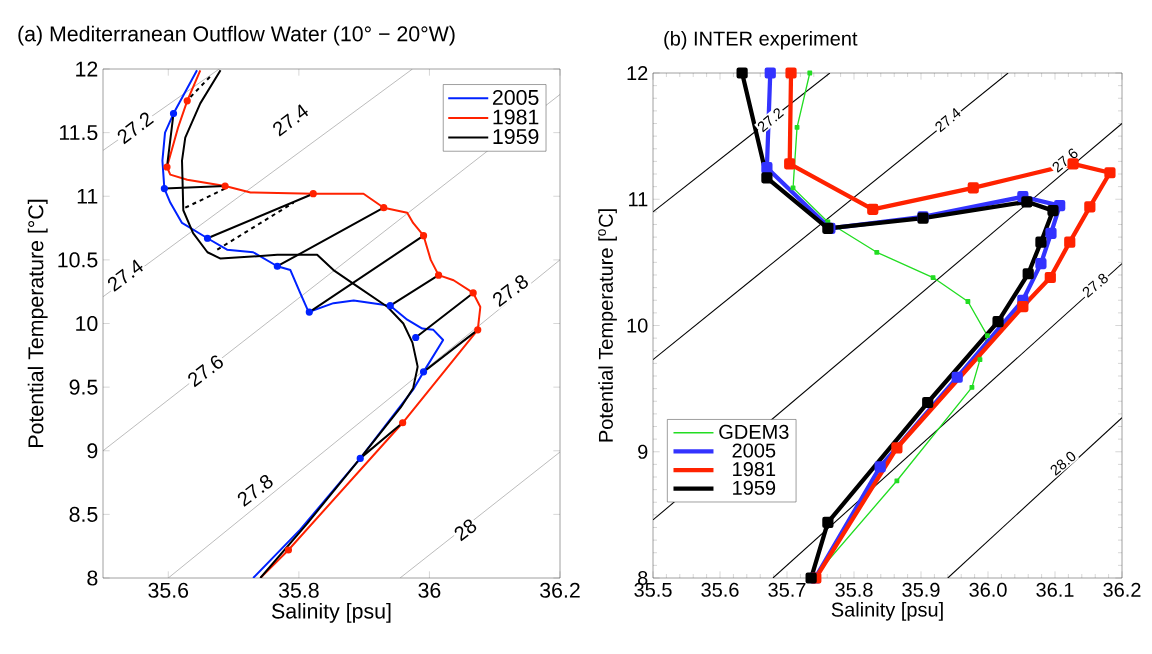 The width and height of the screenshot is (1152, 654). Describe the element at coordinates (78, 260) in the screenshot. I see `y-tick-label: 10.5` at that location.